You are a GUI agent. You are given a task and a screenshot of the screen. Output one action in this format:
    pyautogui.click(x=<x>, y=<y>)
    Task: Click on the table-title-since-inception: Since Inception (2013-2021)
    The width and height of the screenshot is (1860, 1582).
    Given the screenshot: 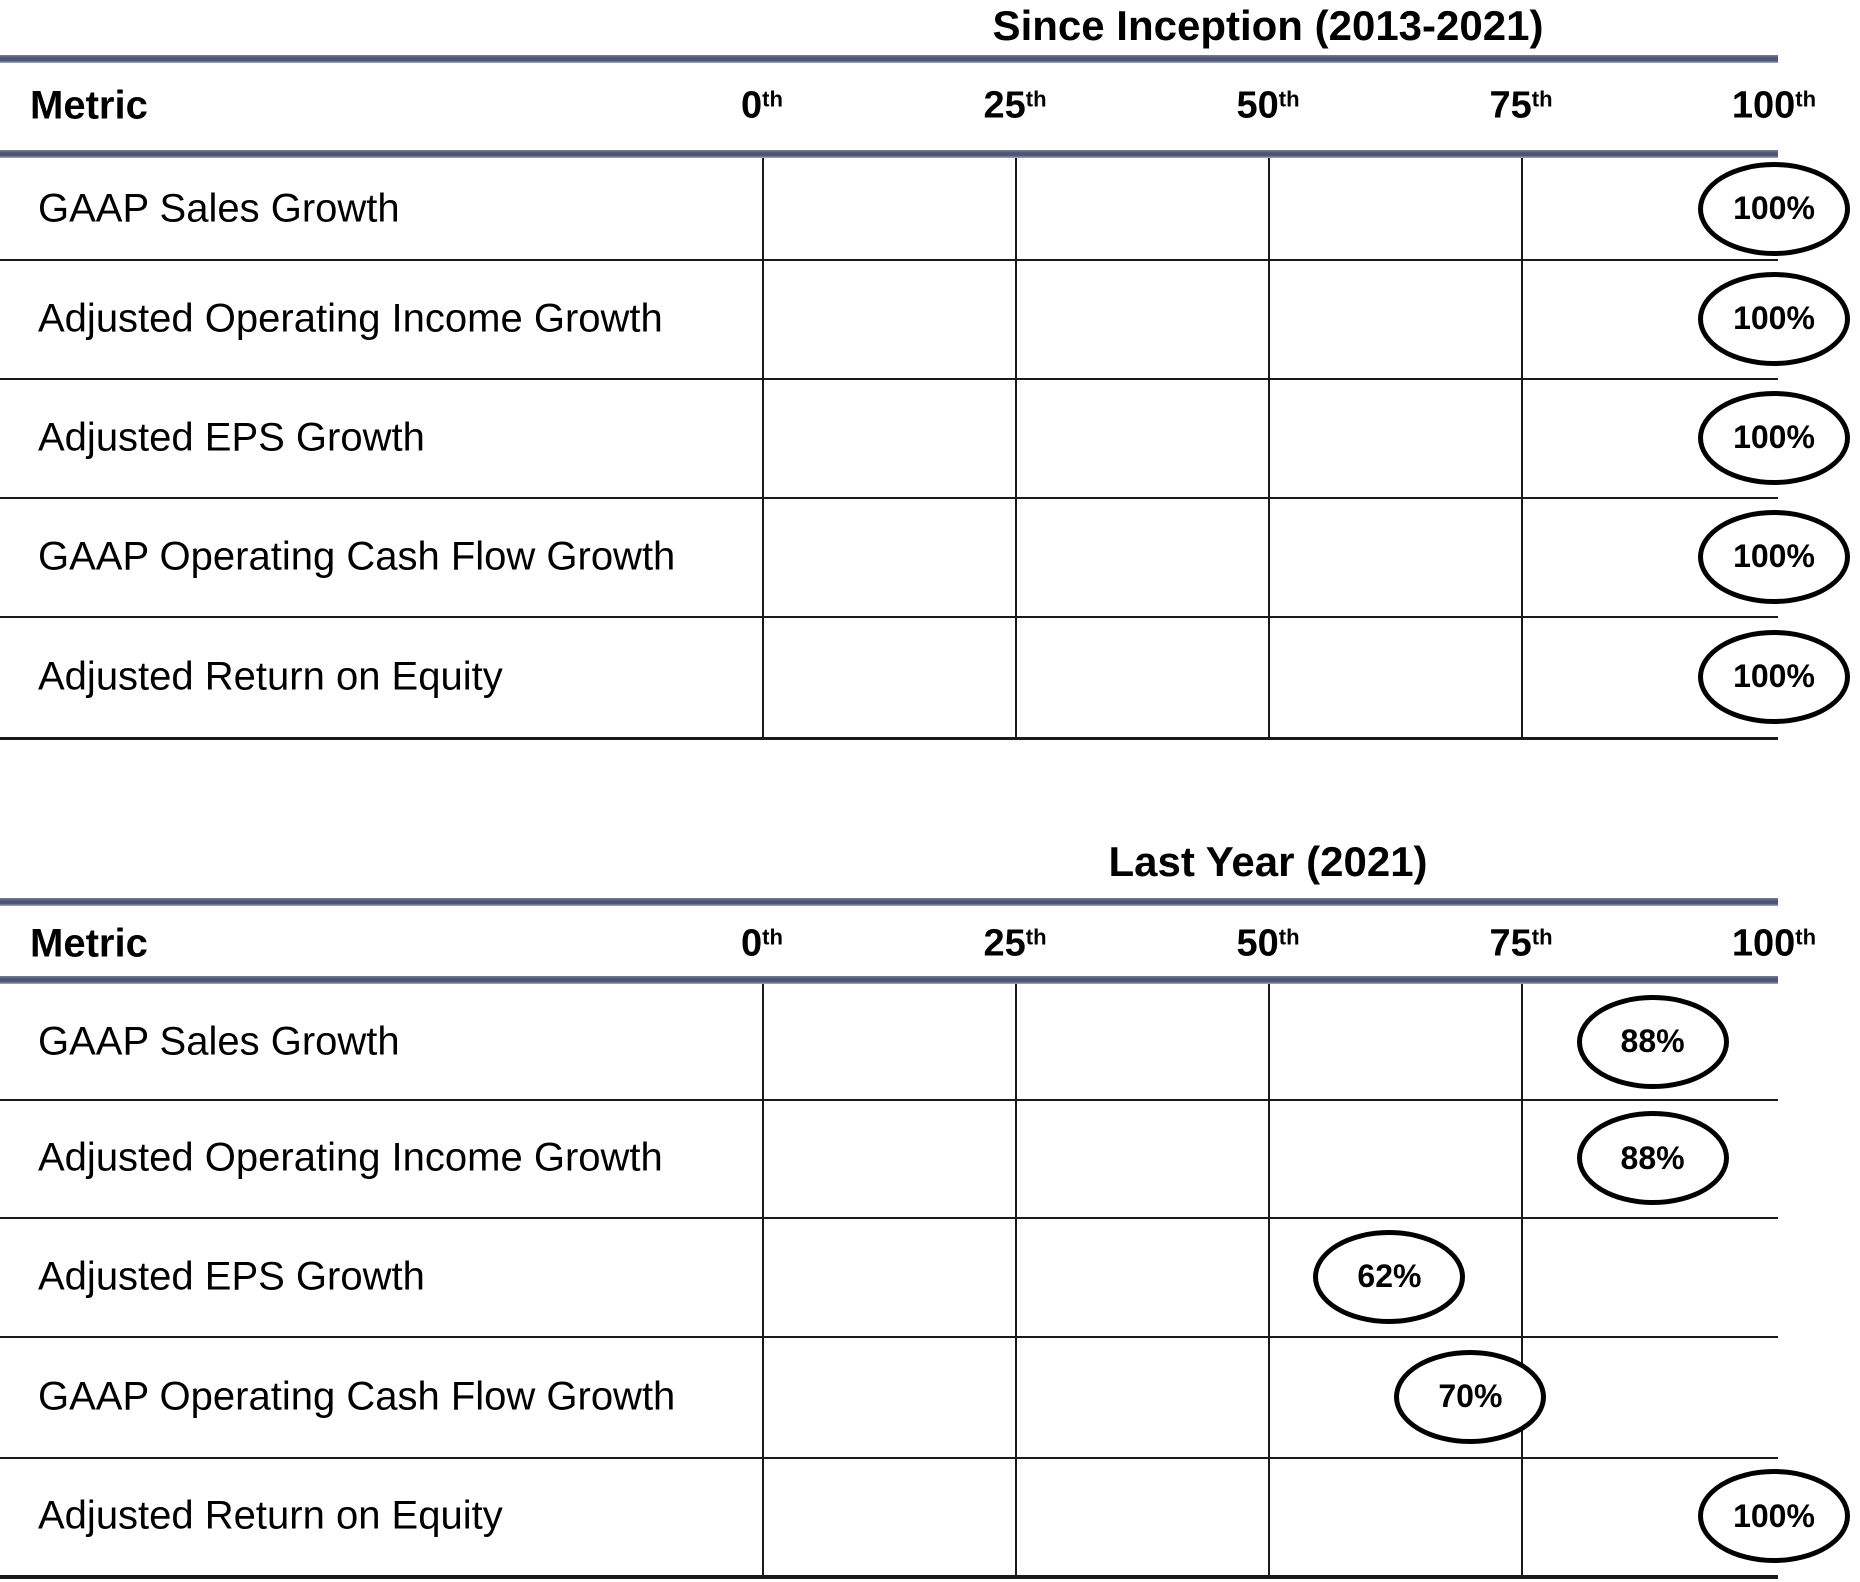 What is the action you would take?
    pyautogui.click(x=1268, y=25)
    